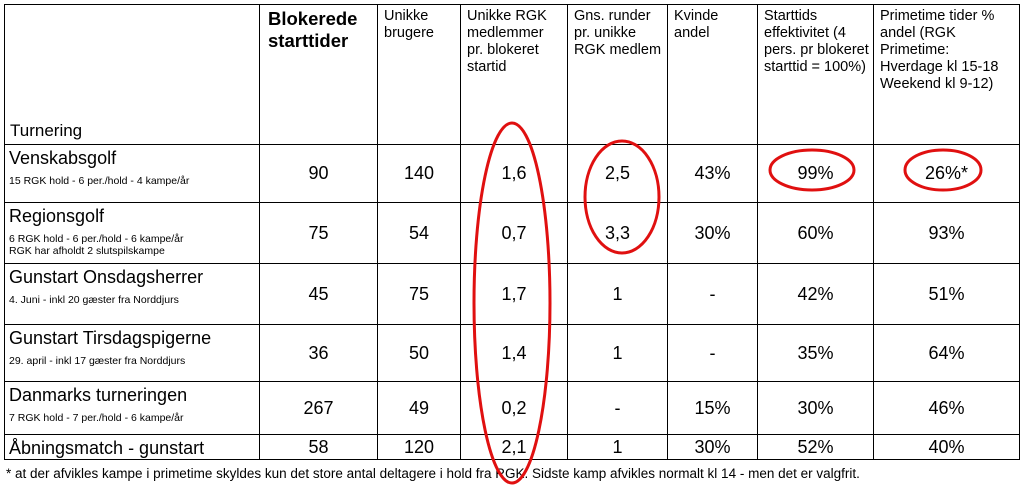  I want to click on cell-primetime: 93%, so click(946, 233).